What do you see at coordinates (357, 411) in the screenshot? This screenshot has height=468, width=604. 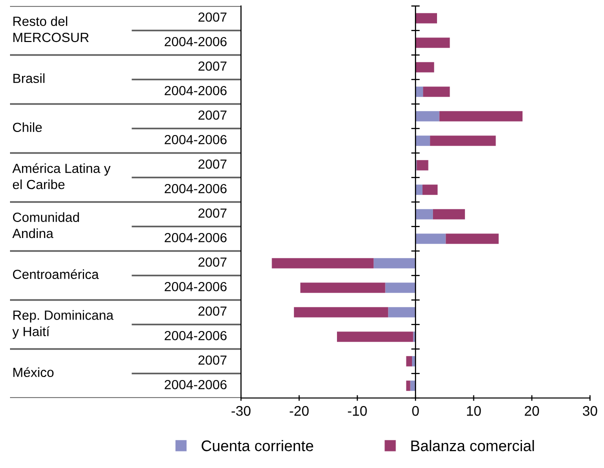 I see `x-tick-label: -10` at bounding box center [357, 411].